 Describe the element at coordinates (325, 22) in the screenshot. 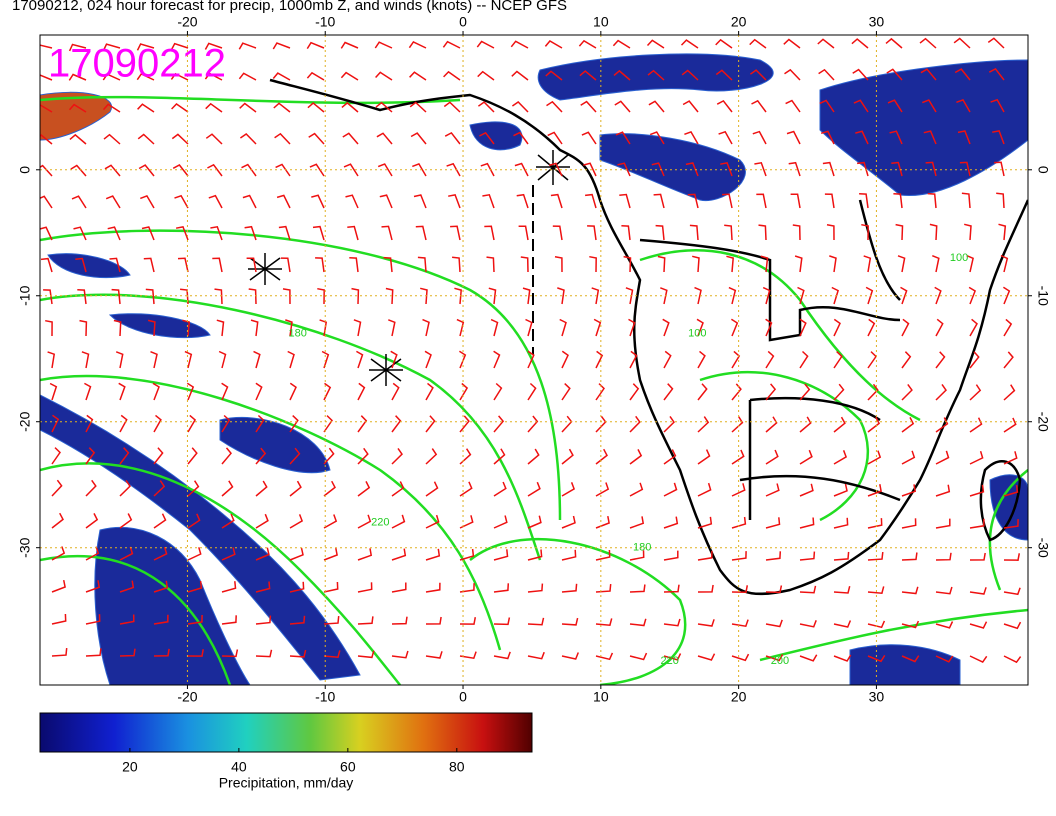

I see `lon-tick-label-top: -10` at that location.